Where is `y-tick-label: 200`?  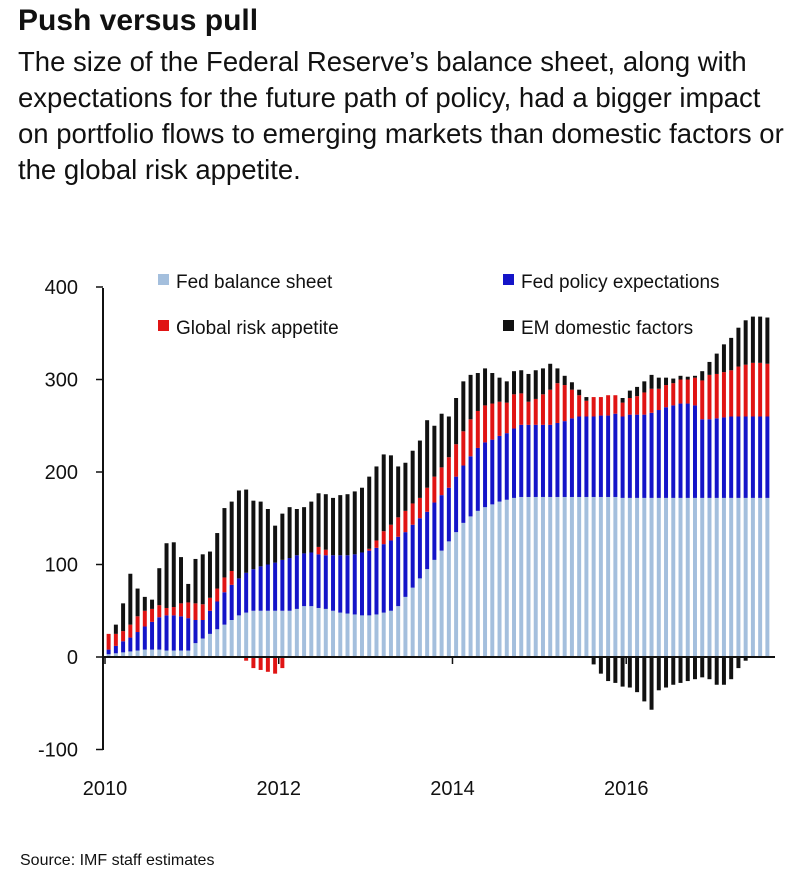 y-tick-label: 200 is located at coordinates (61, 473).